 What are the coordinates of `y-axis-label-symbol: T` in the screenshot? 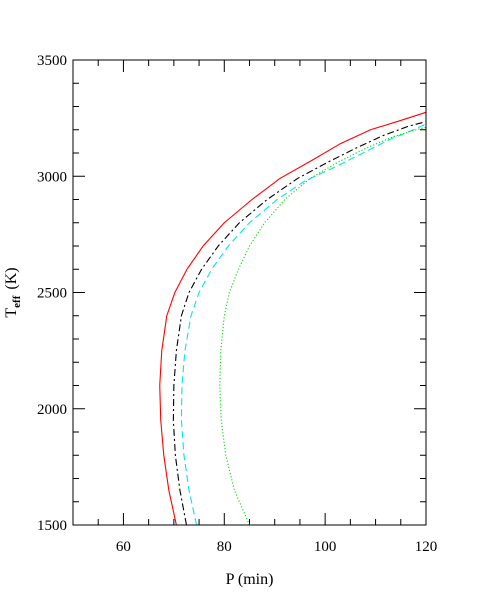 It's located at (11, 313).